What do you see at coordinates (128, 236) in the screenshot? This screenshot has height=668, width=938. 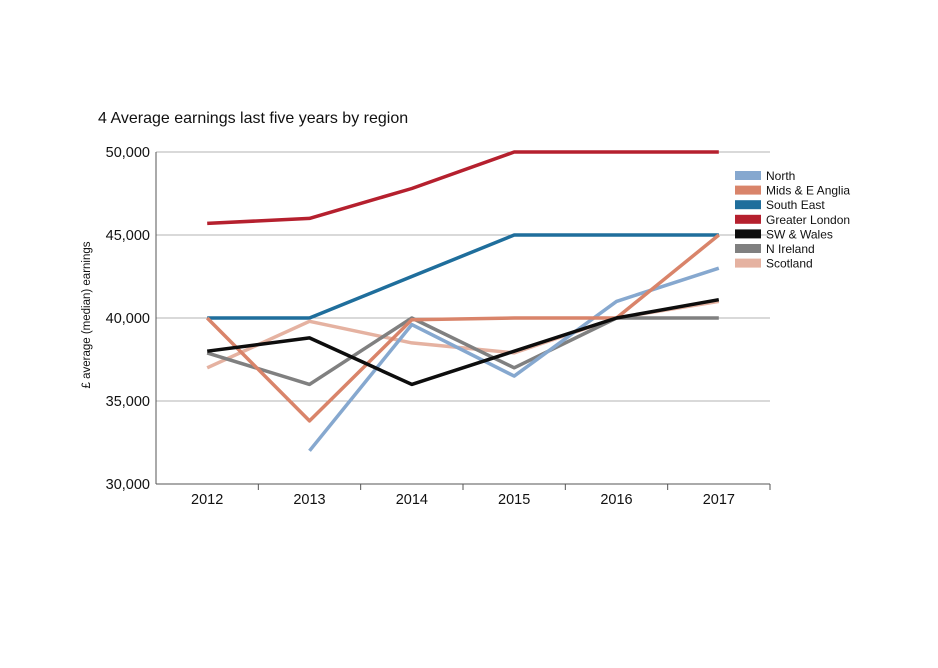 I see `y-tick-label: 45,000` at bounding box center [128, 236].